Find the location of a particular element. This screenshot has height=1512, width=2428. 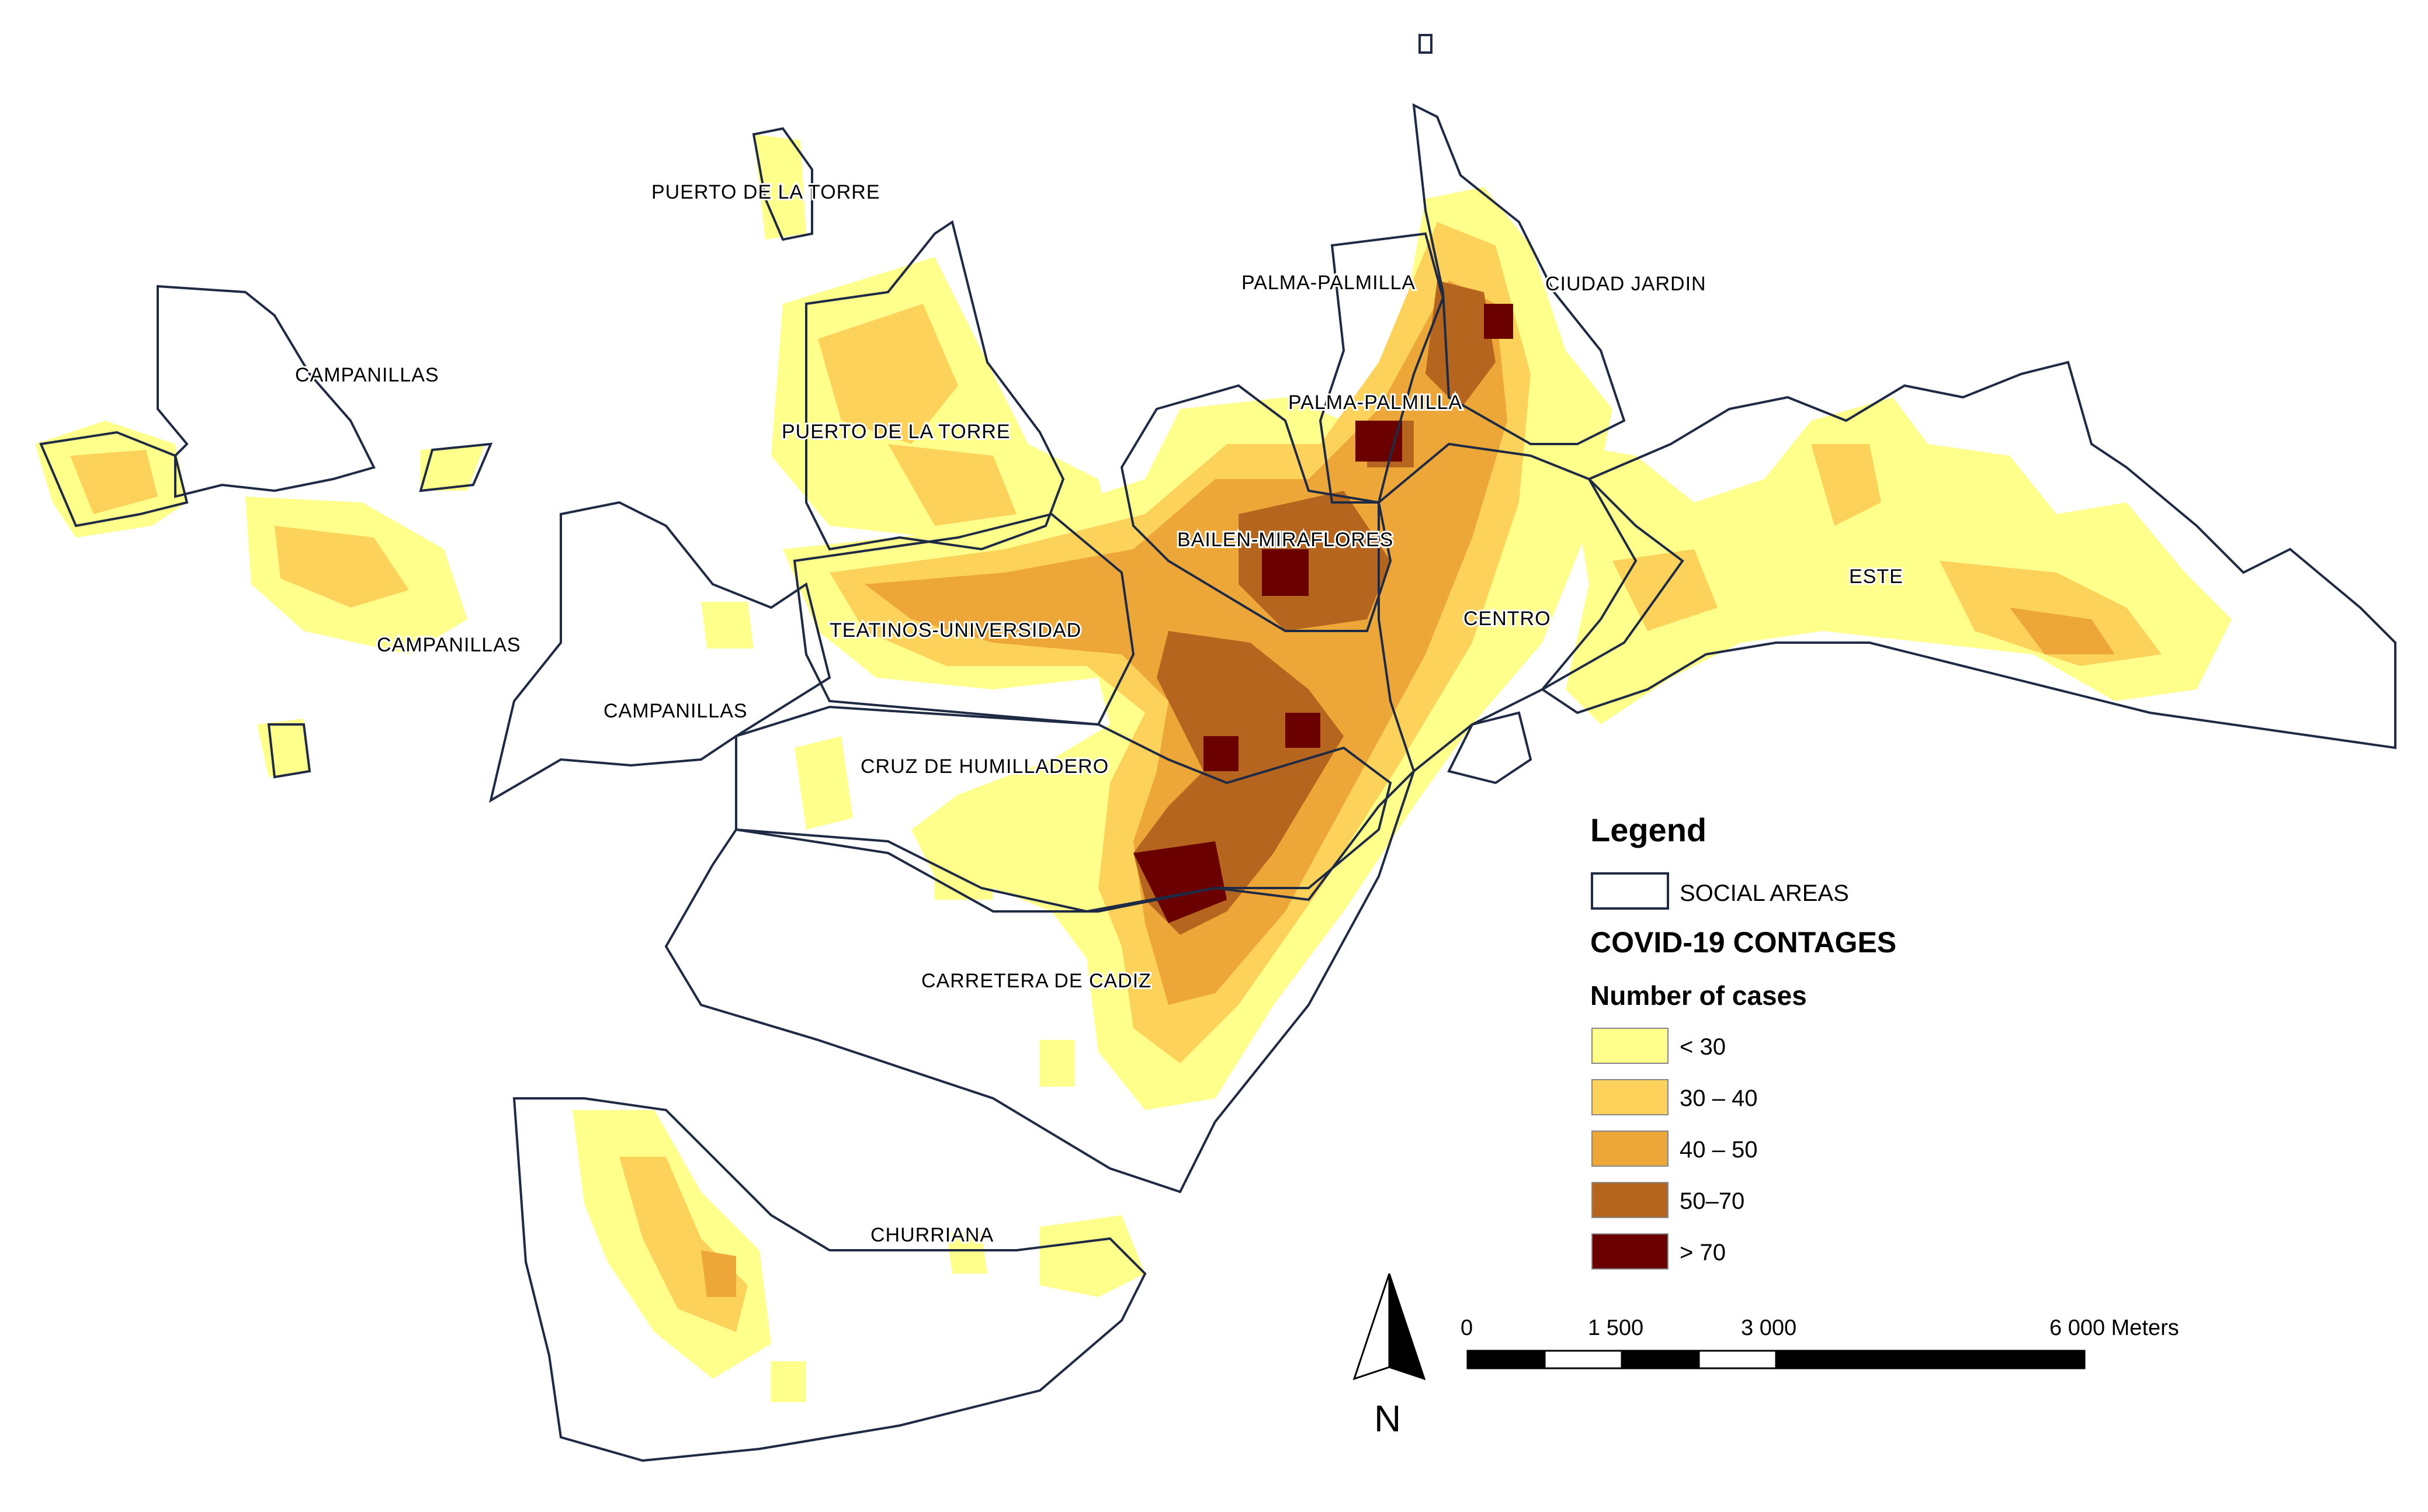

area-label: BAILEN-MIRAFLORES is located at coordinates (1285, 540).